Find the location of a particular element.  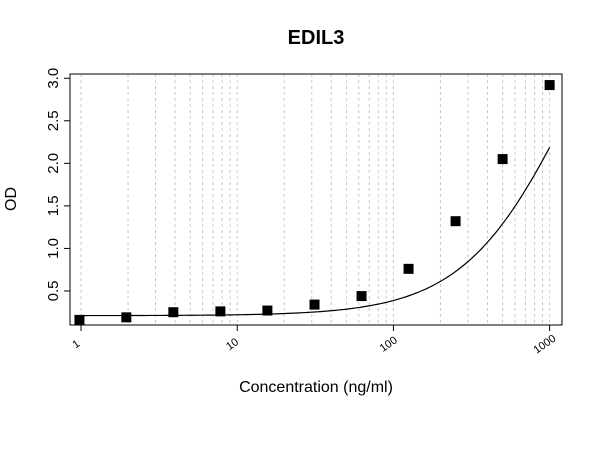

y-tick-label: 2.0 is located at coordinates (53, 163).